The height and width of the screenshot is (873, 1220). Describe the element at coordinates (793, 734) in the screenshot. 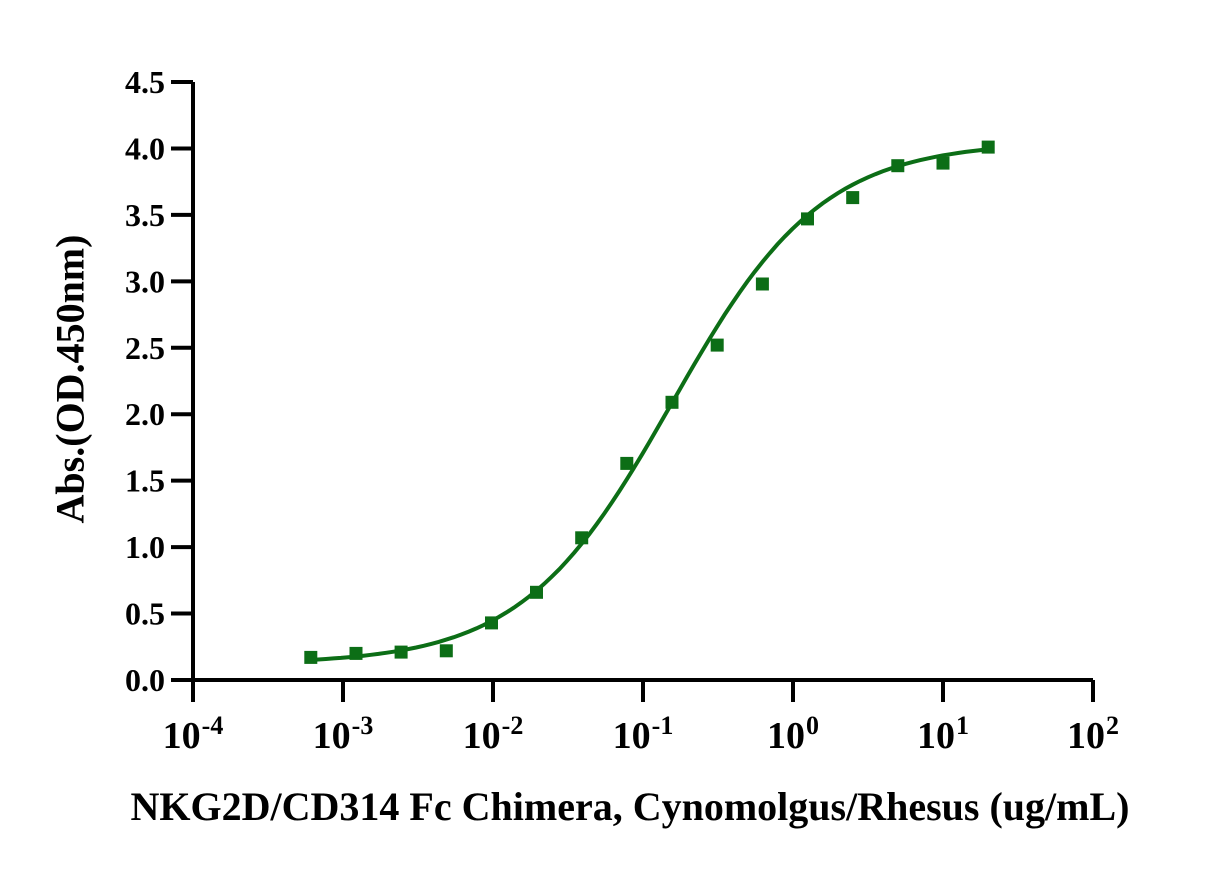

I see `x-tick-label: 10⁰` at that location.